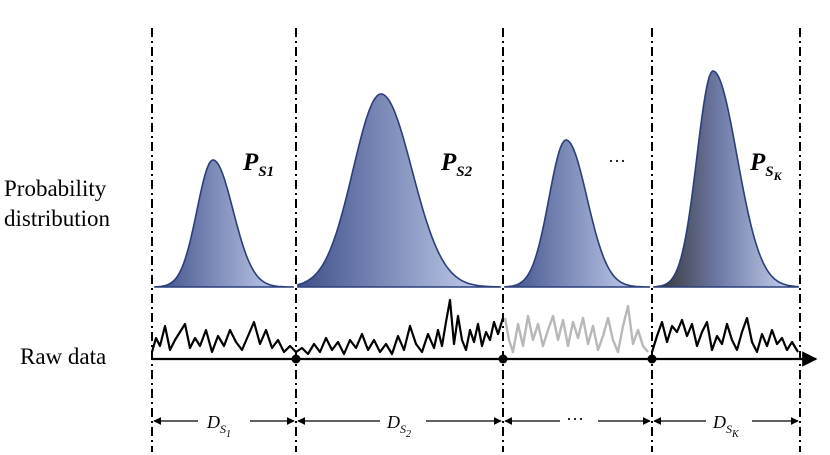  What do you see at coordinates (456, 164) in the screenshot?
I see `dist-label-s2: PS2` at bounding box center [456, 164].